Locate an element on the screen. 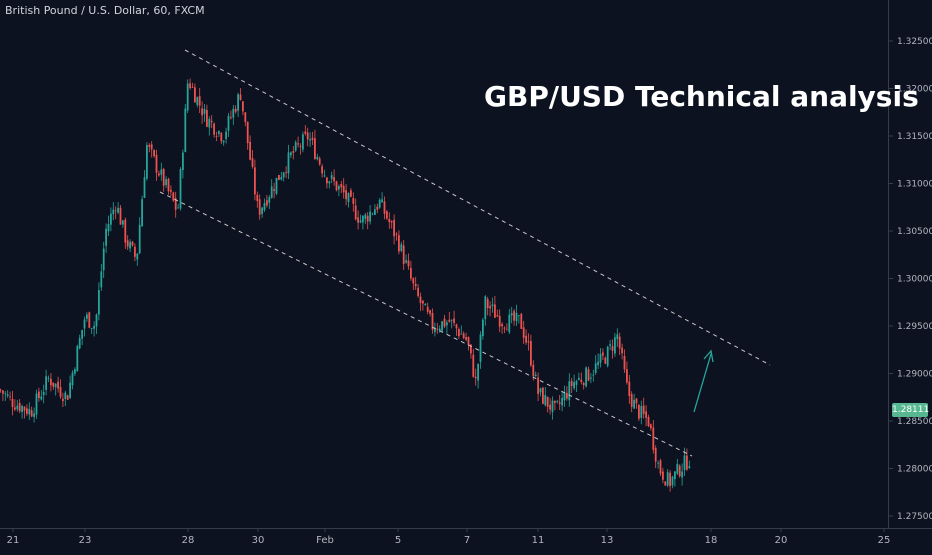 This screenshot has height=555, width=932. y-tick-label: 1.30000 is located at coordinates (914, 280).